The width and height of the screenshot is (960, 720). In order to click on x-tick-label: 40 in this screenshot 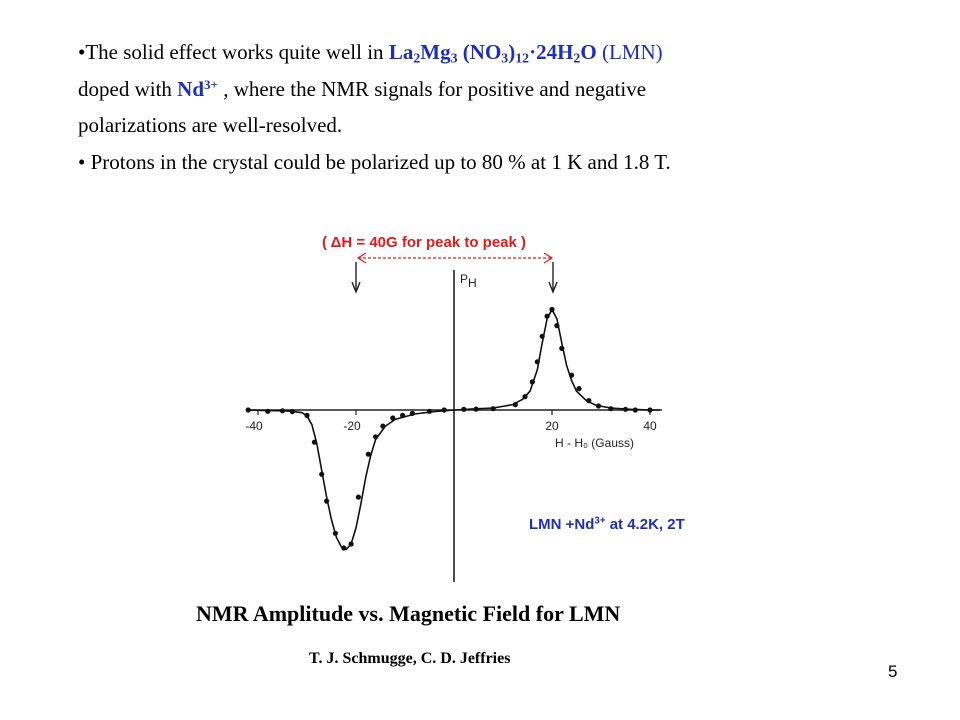, I will do `click(650, 426)`.